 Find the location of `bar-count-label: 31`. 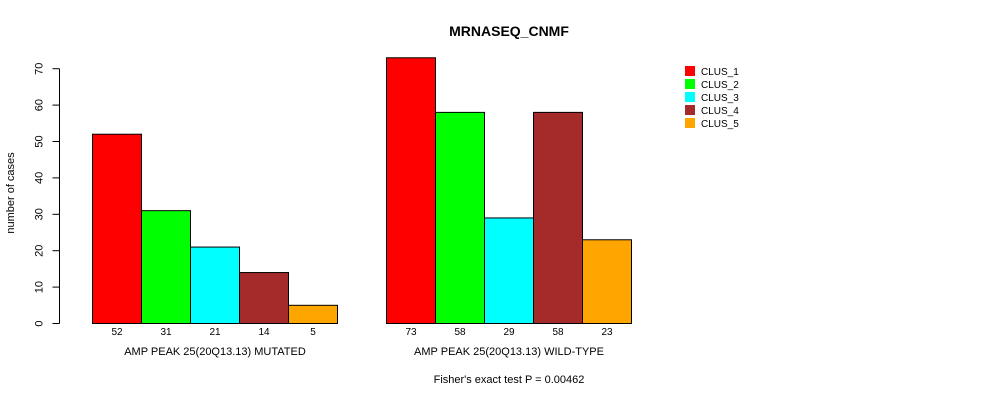

bar-count-label: 31 is located at coordinates (166, 332).